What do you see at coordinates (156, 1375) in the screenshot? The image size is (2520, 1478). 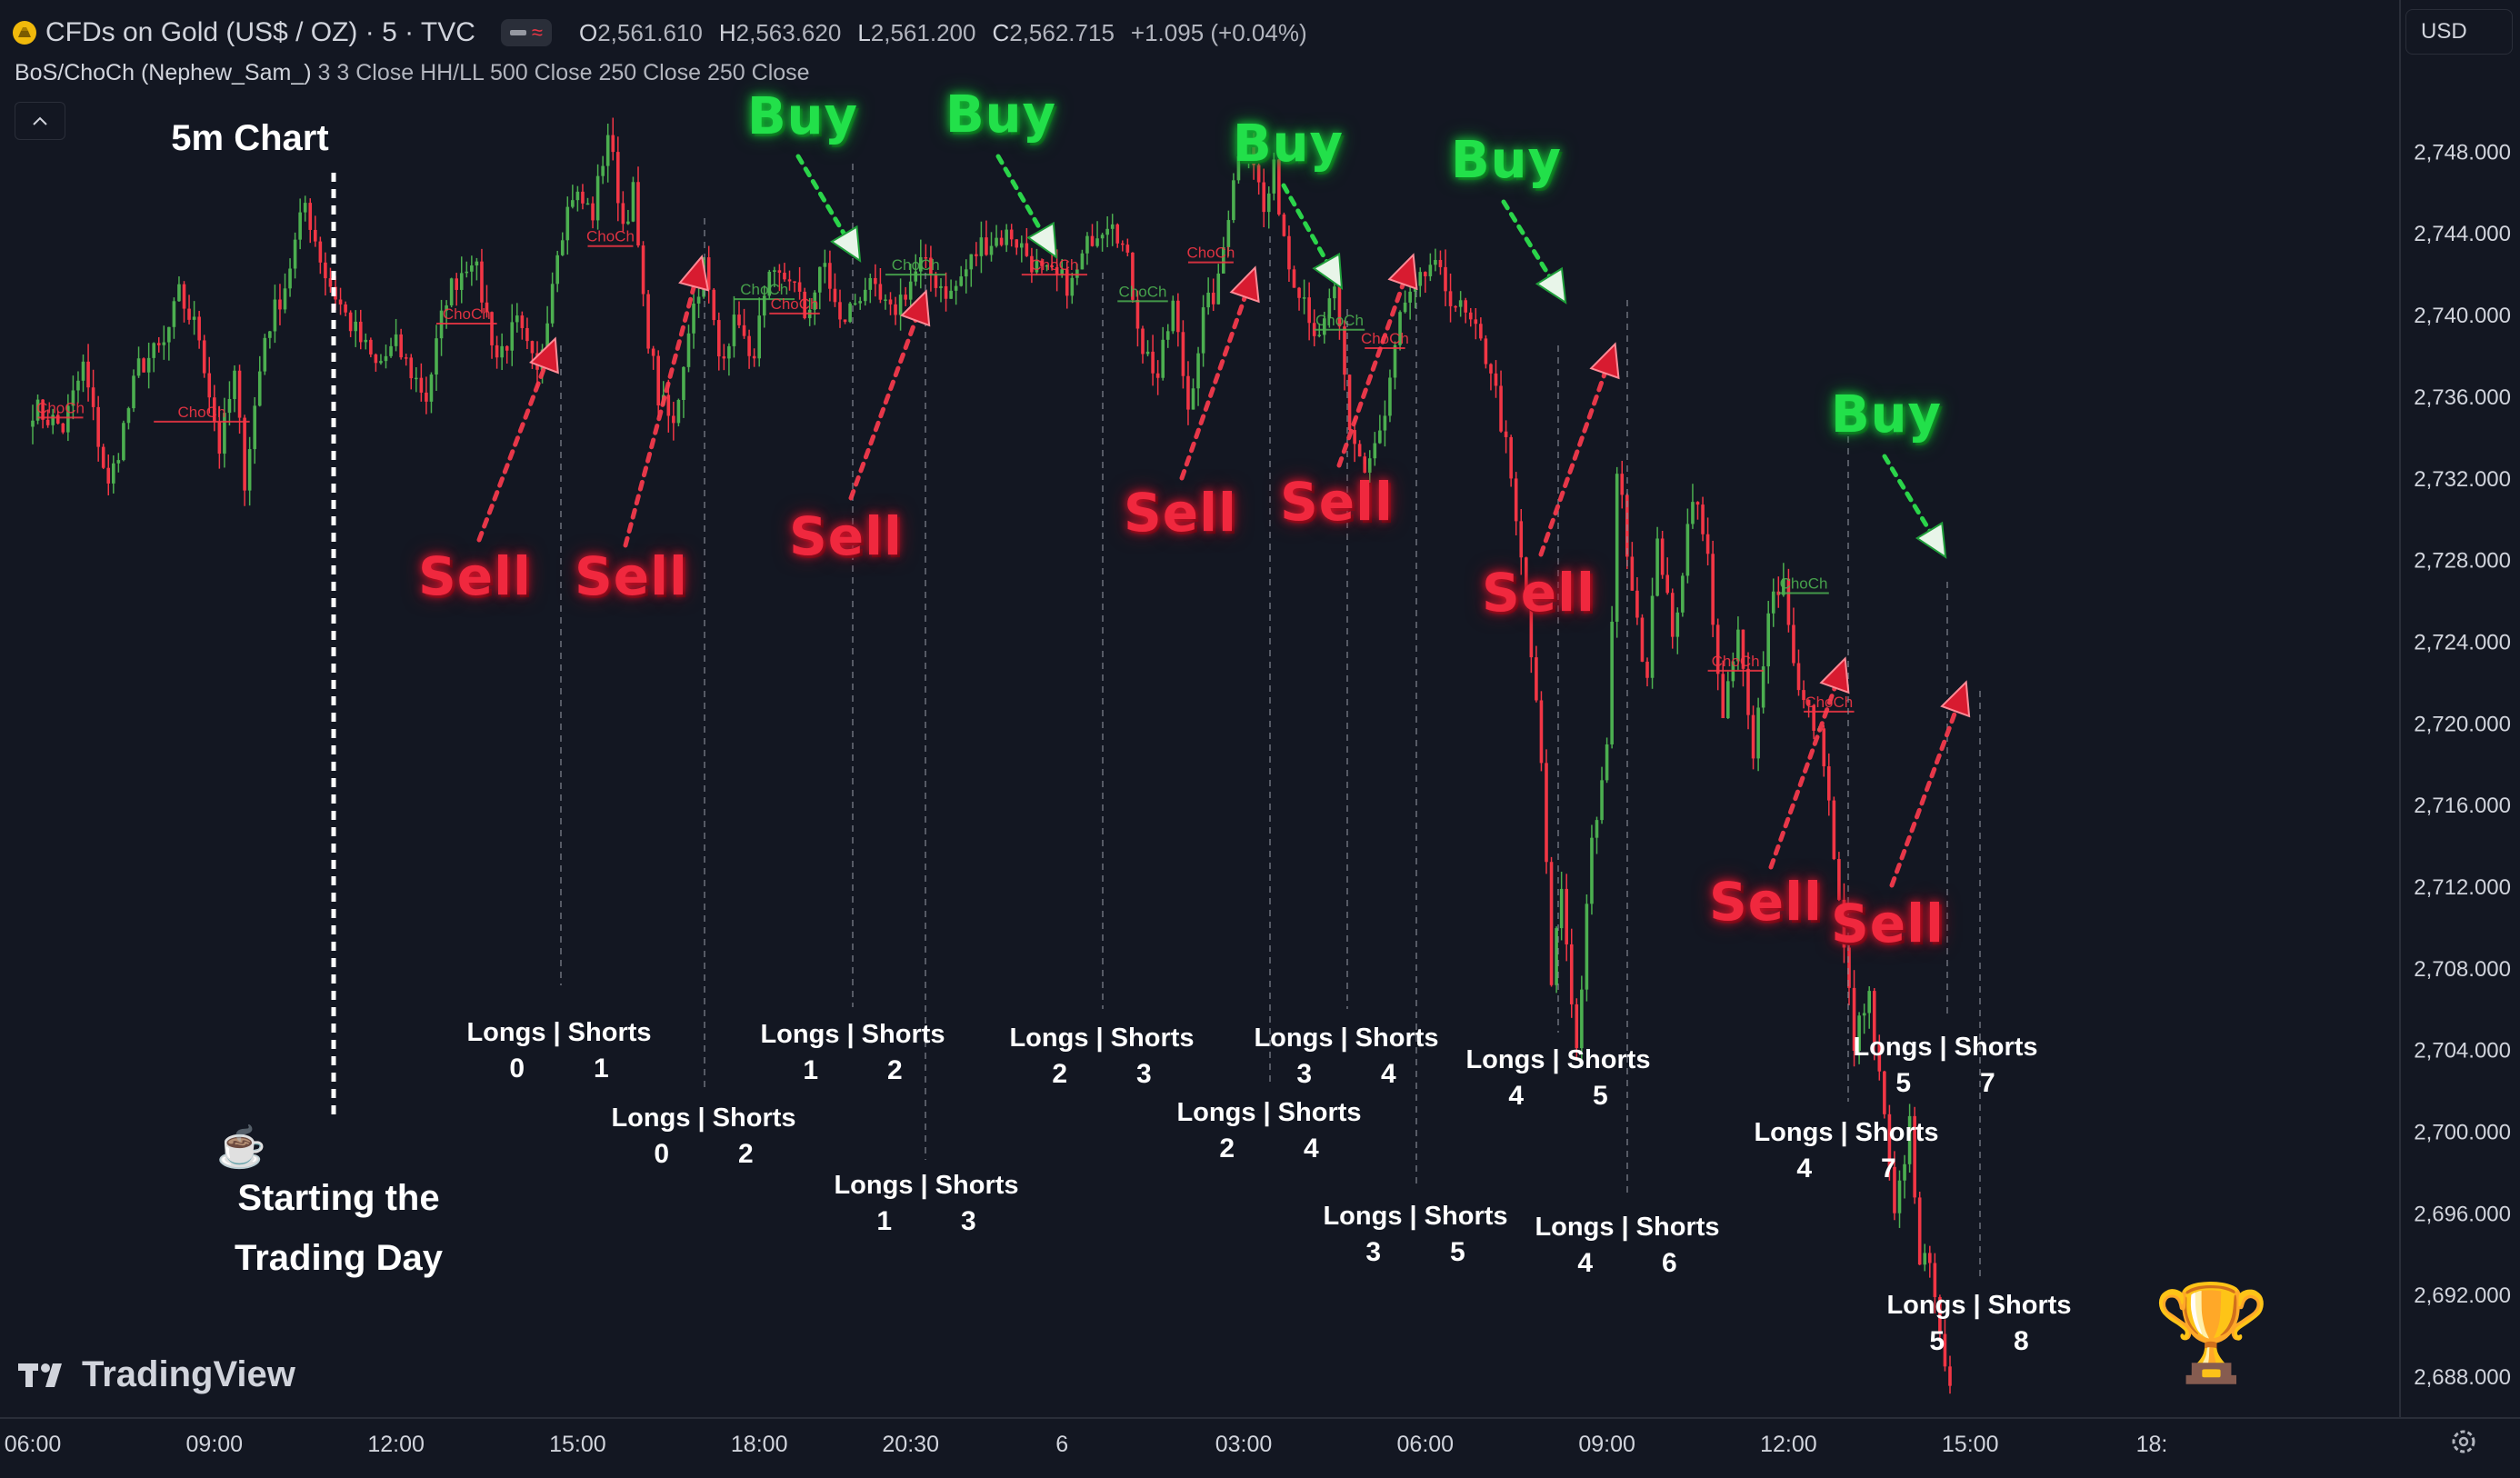 I see `tradingview-logo: TradingView` at bounding box center [156, 1375].